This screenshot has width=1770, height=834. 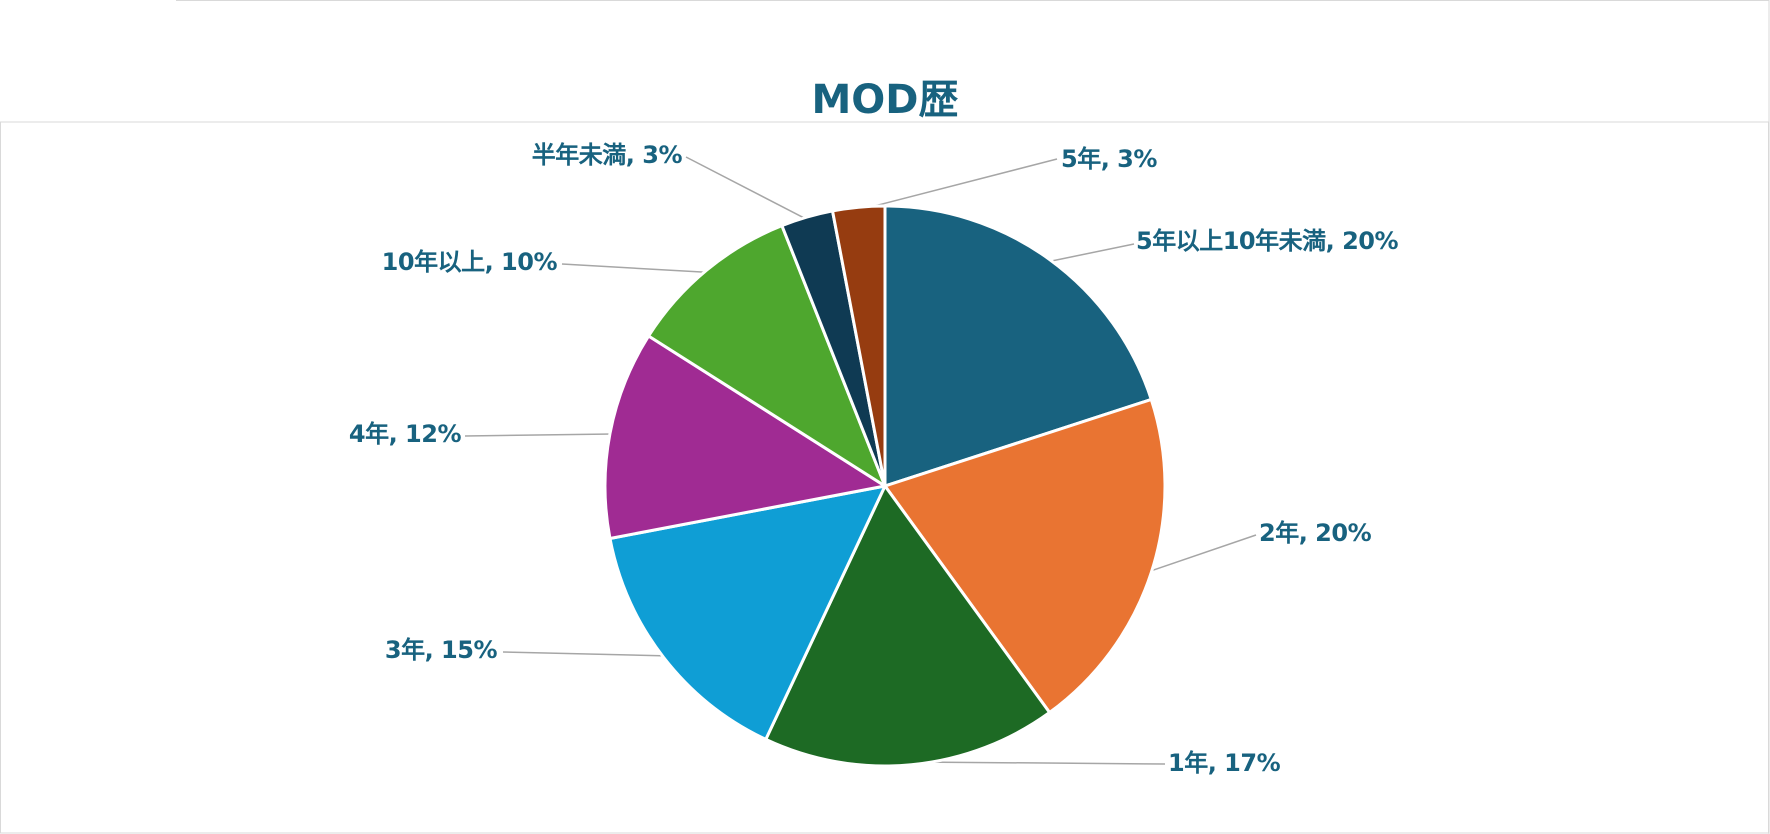 What do you see at coordinates (1224, 763) in the screenshot?
I see `data-label-1年: 1年, 17%` at bounding box center [1224, 763].